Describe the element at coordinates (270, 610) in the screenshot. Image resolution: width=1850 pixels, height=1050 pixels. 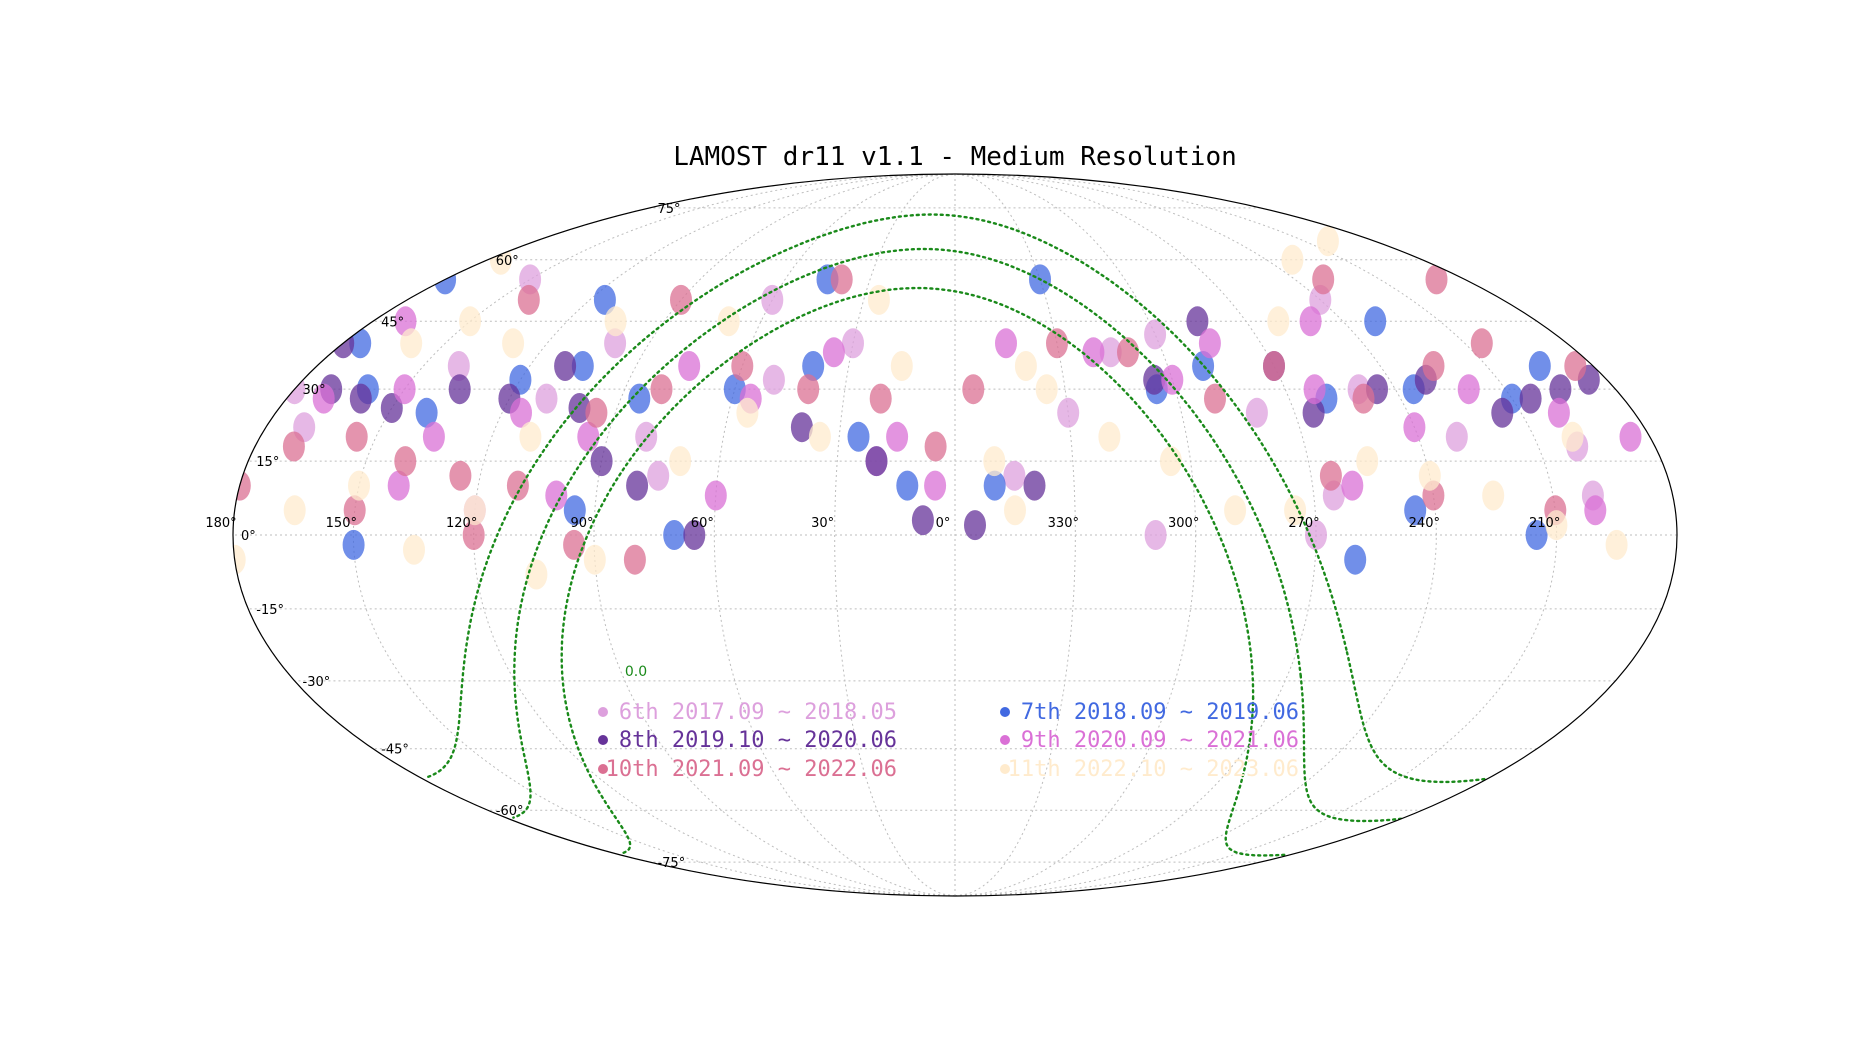
I see `y-tick-label: -15°` at that location.